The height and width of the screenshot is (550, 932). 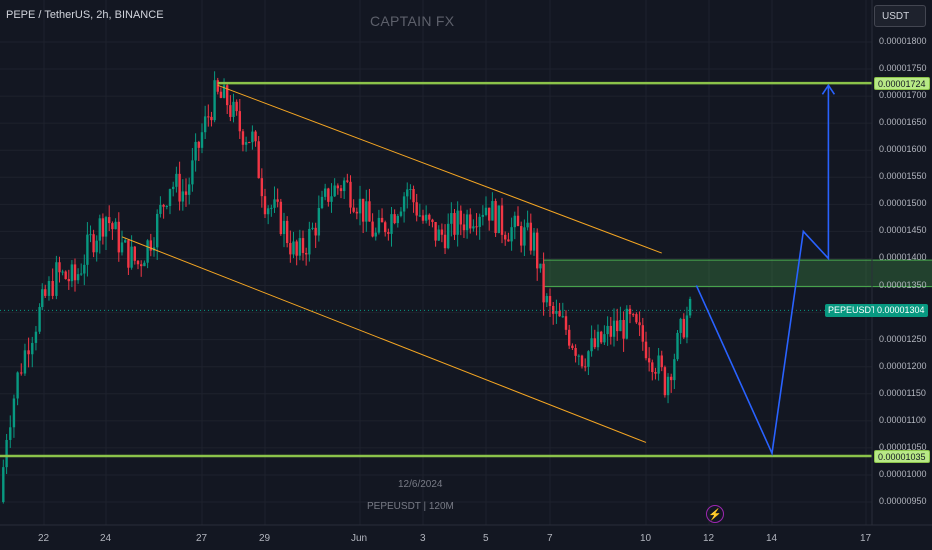 I want to click on price-tick-label: 0.00001250, so click(x=903, y=338).